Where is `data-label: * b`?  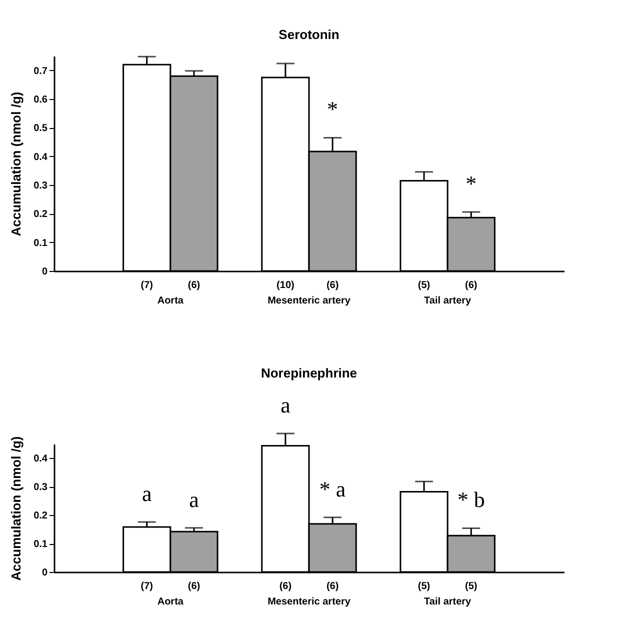
data-label: * b is located at coordinates (471, 499).